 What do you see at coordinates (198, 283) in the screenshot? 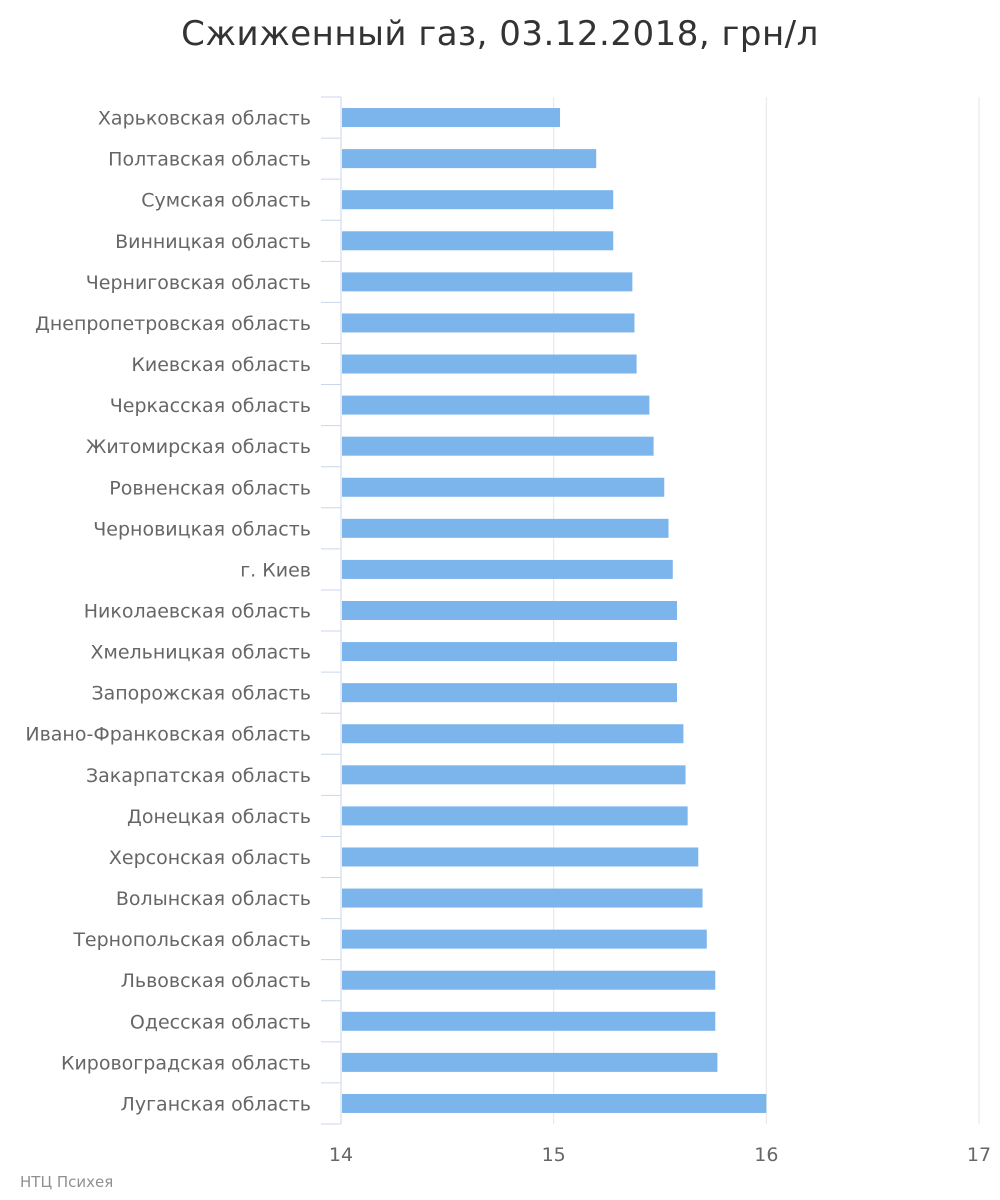
I see `category-label: Черниговская область` at bounding box center [198, 283].